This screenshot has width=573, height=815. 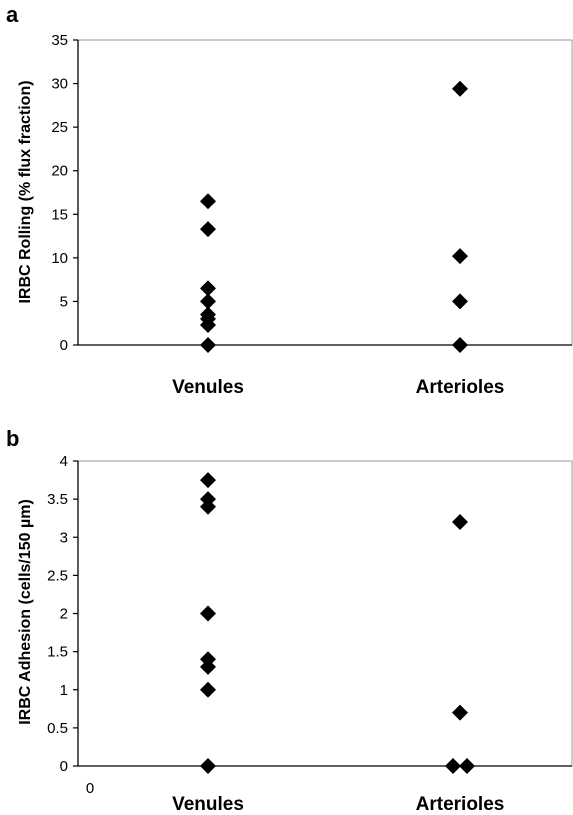 What do you see at coordinates (460, 804) in the screenshot?
I see `panel-b-category-arterioles: Arterioles` at bounding box center [460, 804].